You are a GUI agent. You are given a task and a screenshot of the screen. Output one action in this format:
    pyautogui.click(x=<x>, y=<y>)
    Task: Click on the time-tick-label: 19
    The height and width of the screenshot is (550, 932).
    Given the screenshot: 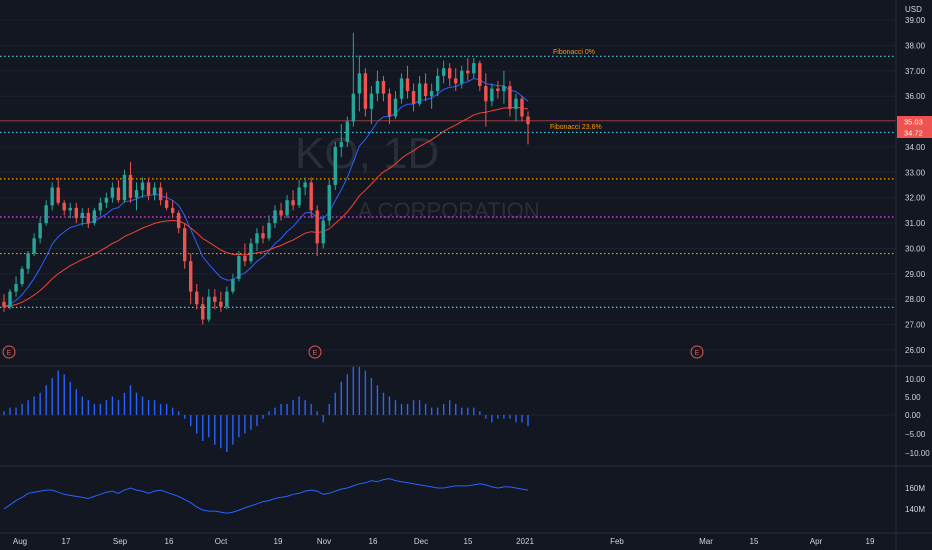 What is the action you would take?
    pyautogui.click(x=278, y=541)
    